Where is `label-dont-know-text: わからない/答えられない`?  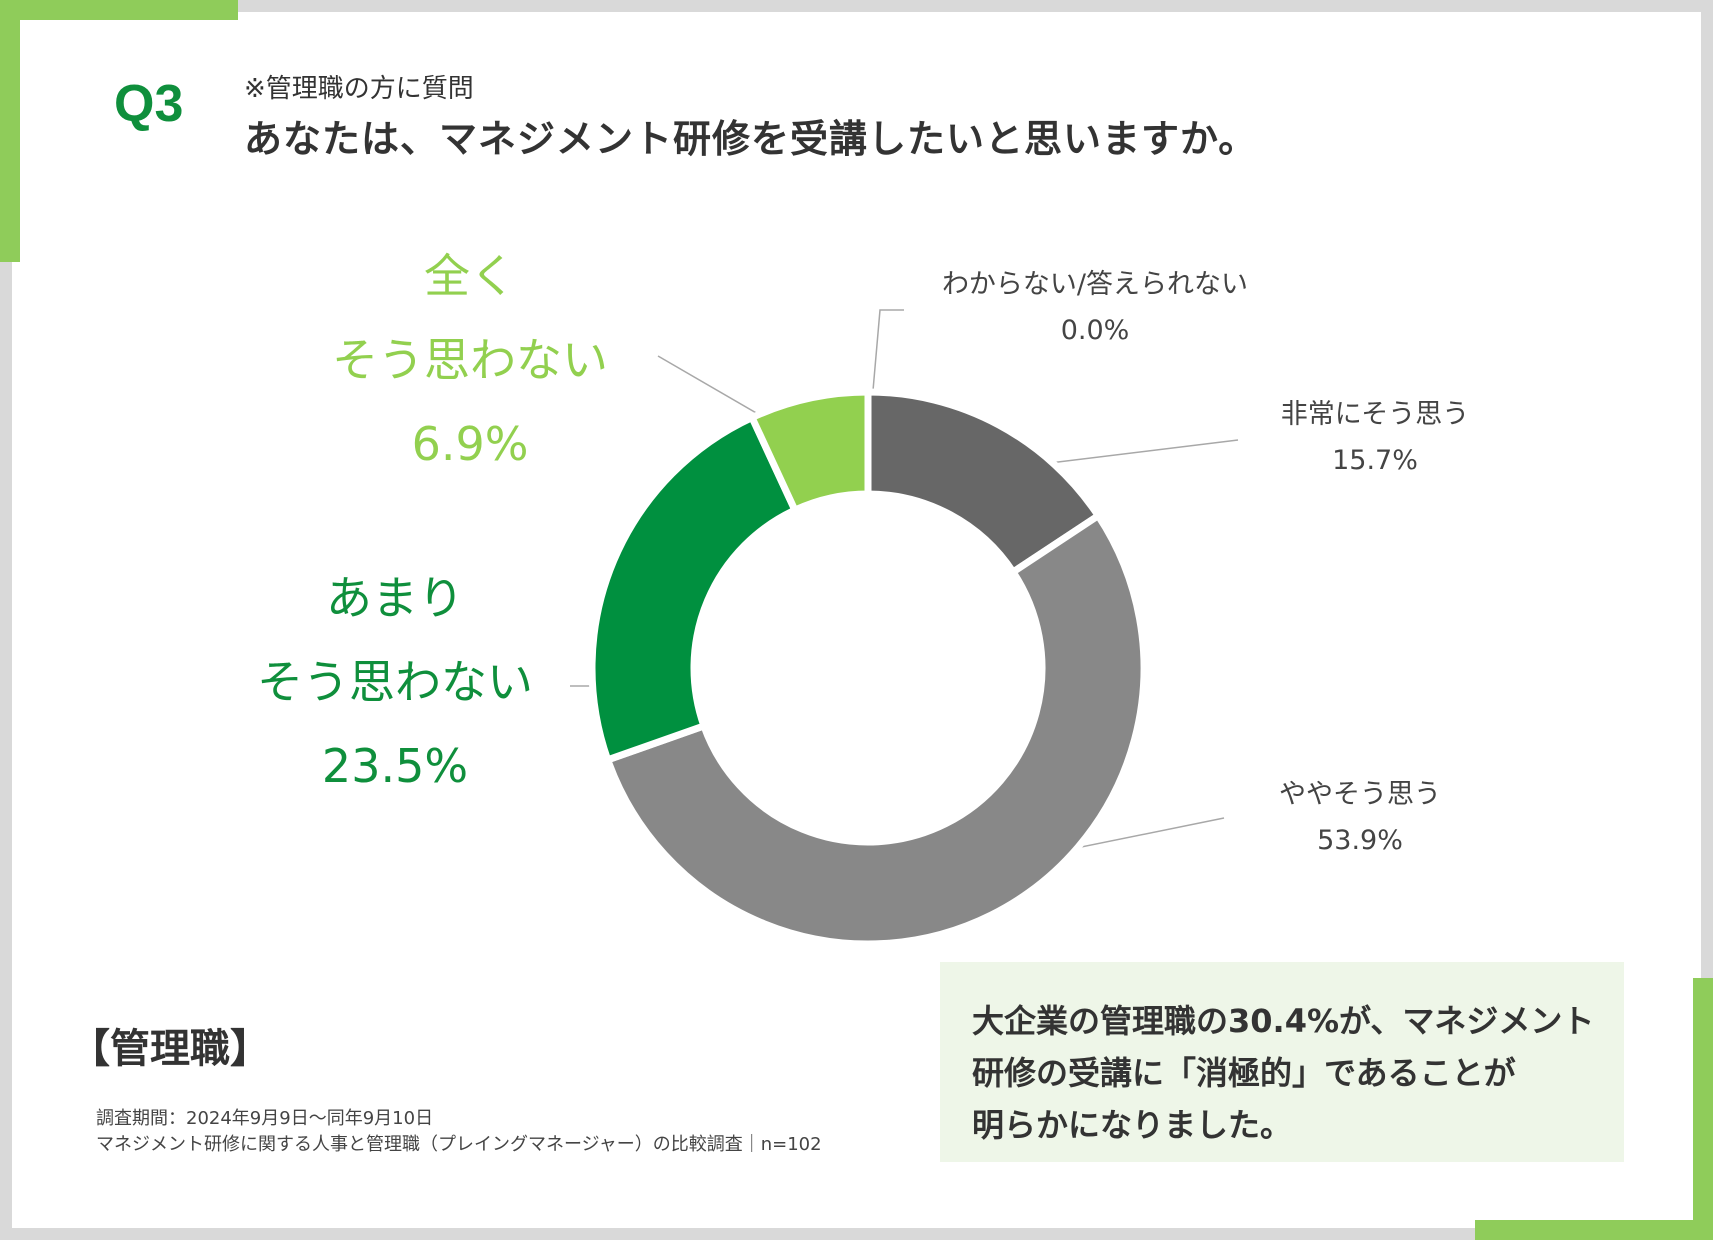
label-dont-know-text: わからない/答えられない is located at coordinates (1095, 284).